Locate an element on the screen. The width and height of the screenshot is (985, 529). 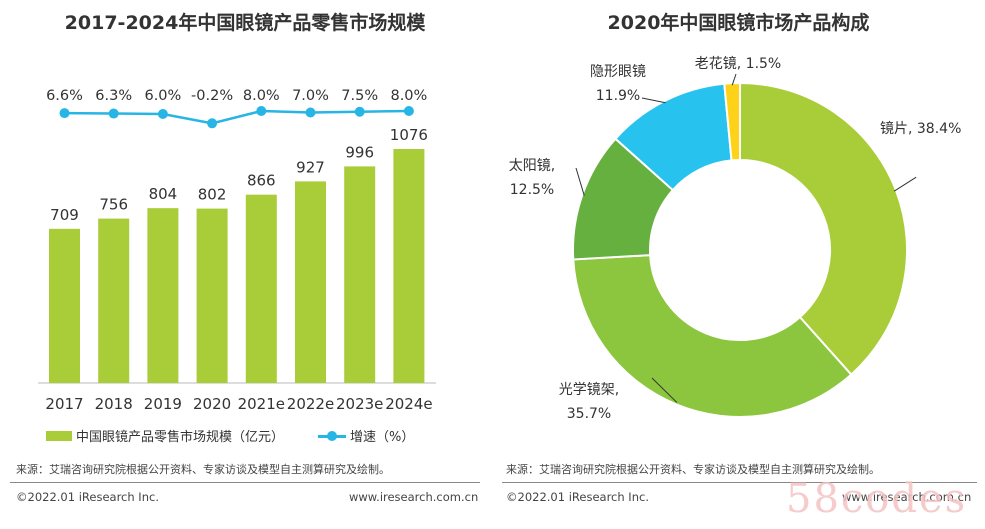
growth-rate-label: 6.6% is located at coordinates (64, 96).